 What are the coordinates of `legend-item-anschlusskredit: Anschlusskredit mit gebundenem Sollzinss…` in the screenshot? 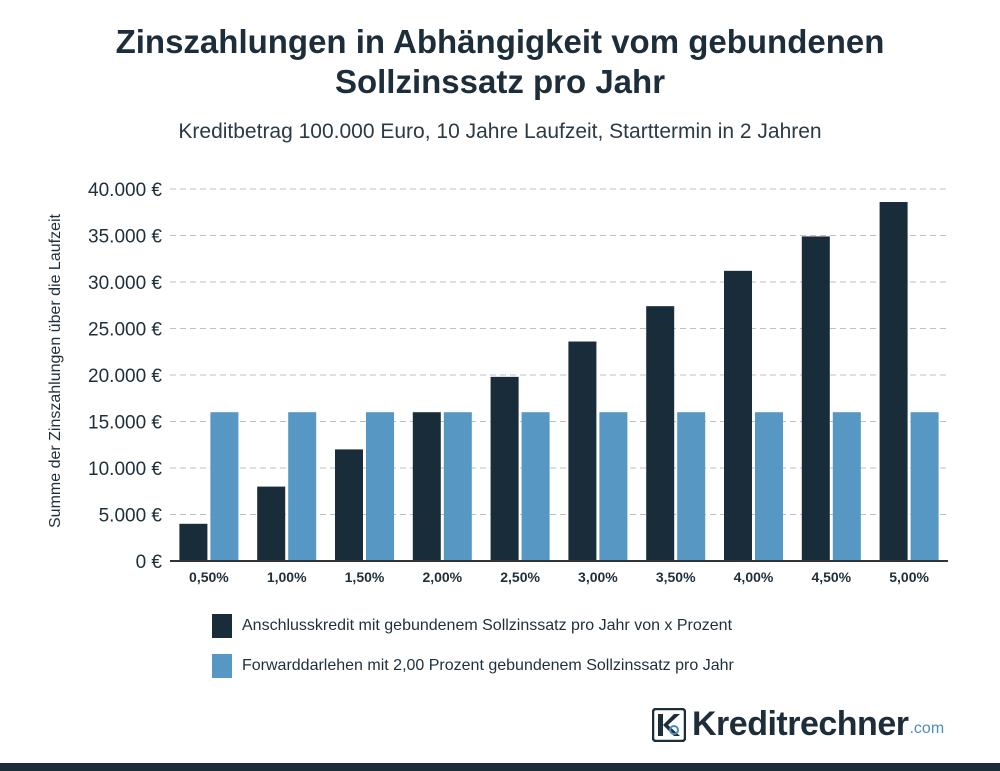 It's located at (473, 626).